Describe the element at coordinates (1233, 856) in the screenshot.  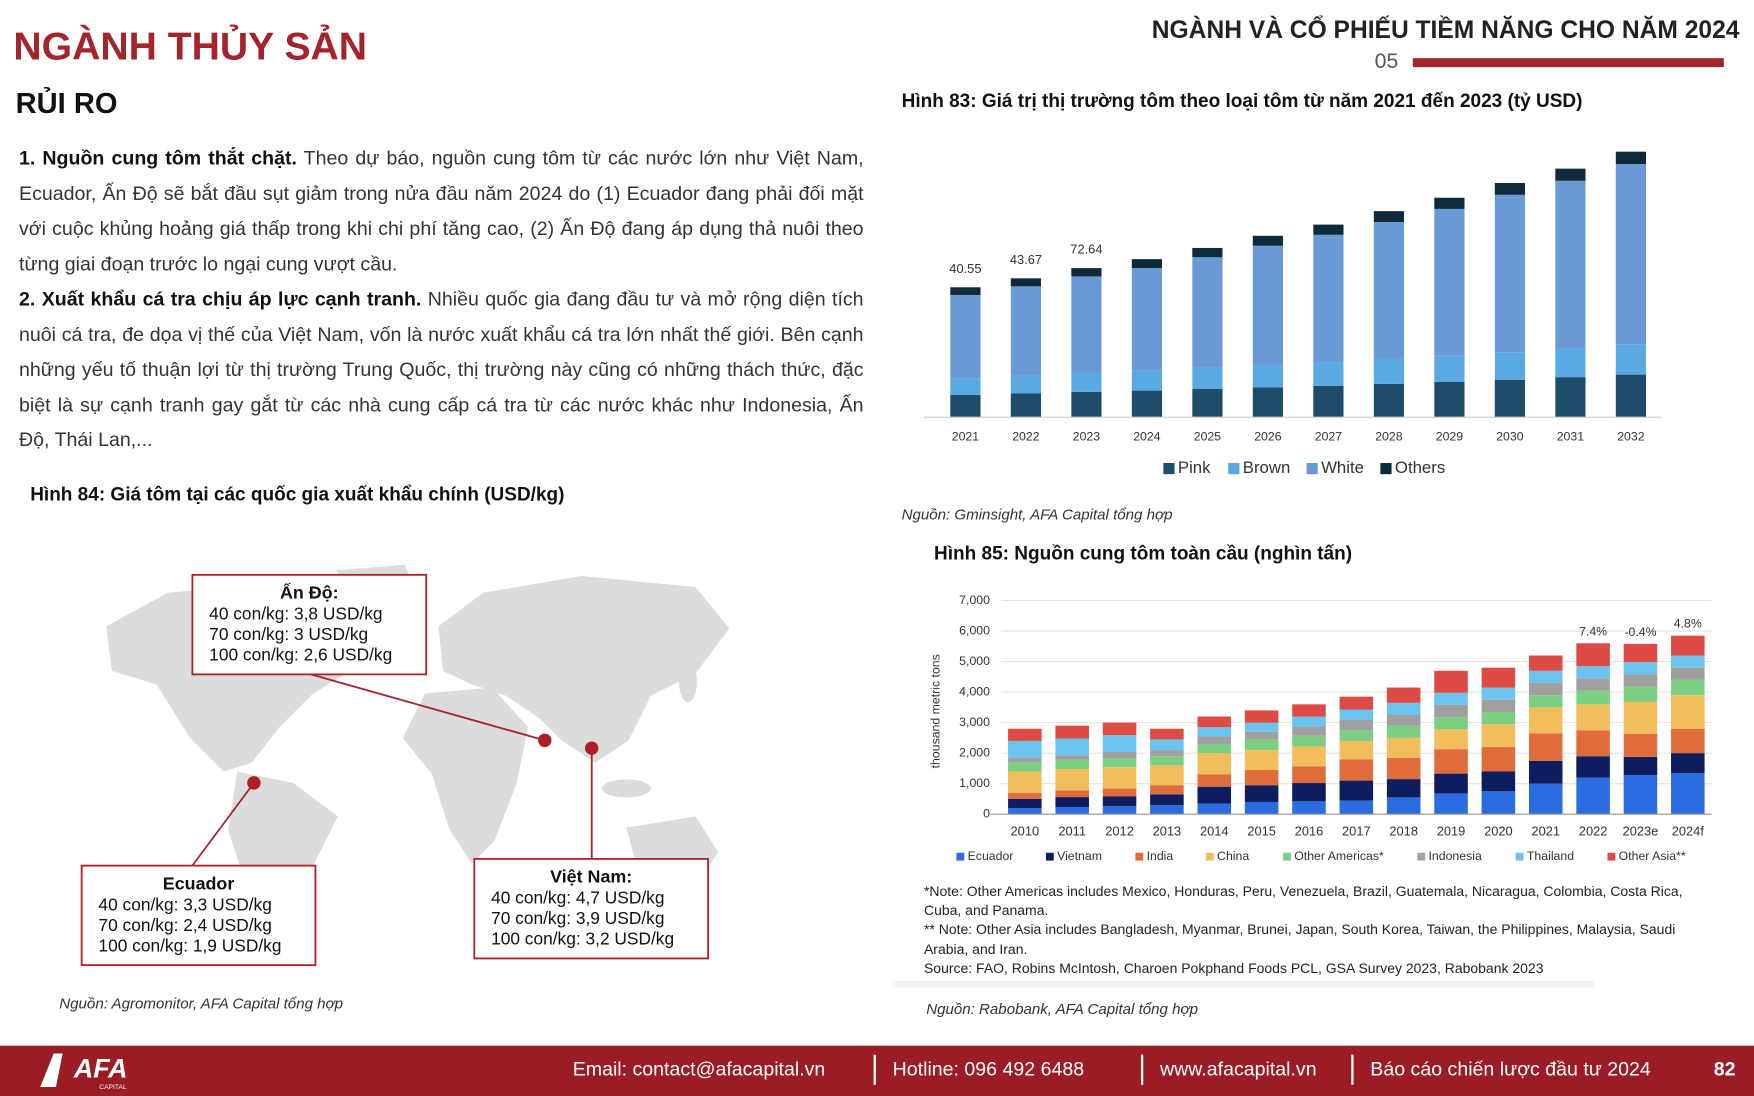
I see `legend-label: China` at that location.